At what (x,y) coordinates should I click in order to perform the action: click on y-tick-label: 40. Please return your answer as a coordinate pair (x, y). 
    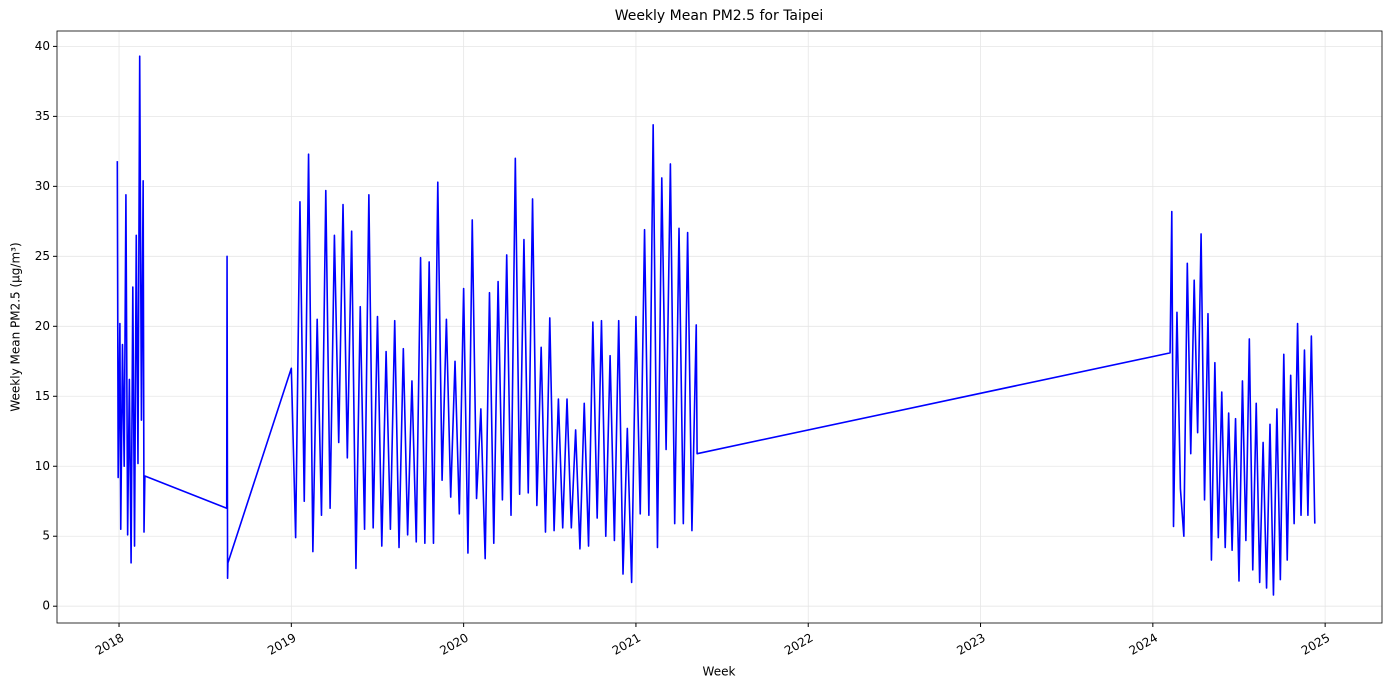
    Looking at the image, I should click on (42, 46).